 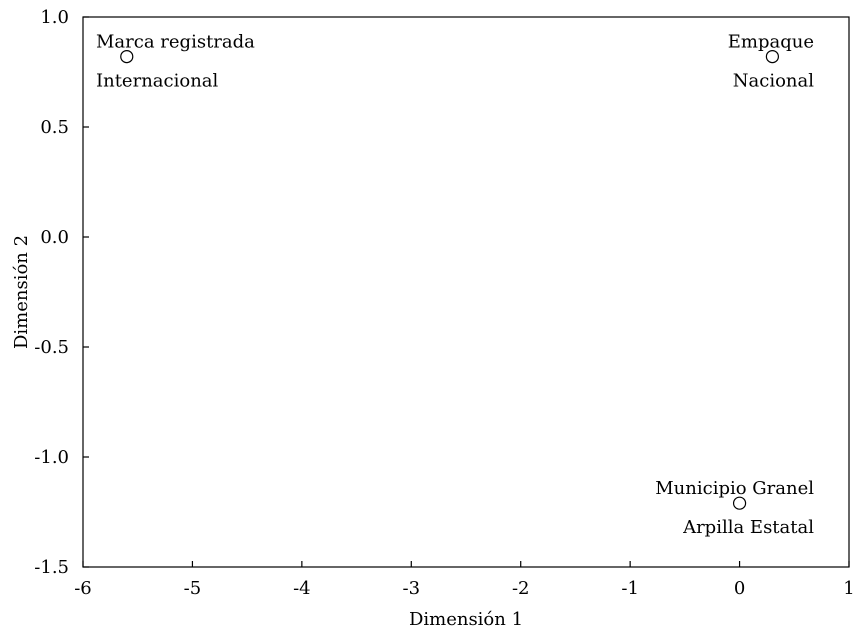 I want to click on y-tick-label: 0.0, so click(x=54, y=237).